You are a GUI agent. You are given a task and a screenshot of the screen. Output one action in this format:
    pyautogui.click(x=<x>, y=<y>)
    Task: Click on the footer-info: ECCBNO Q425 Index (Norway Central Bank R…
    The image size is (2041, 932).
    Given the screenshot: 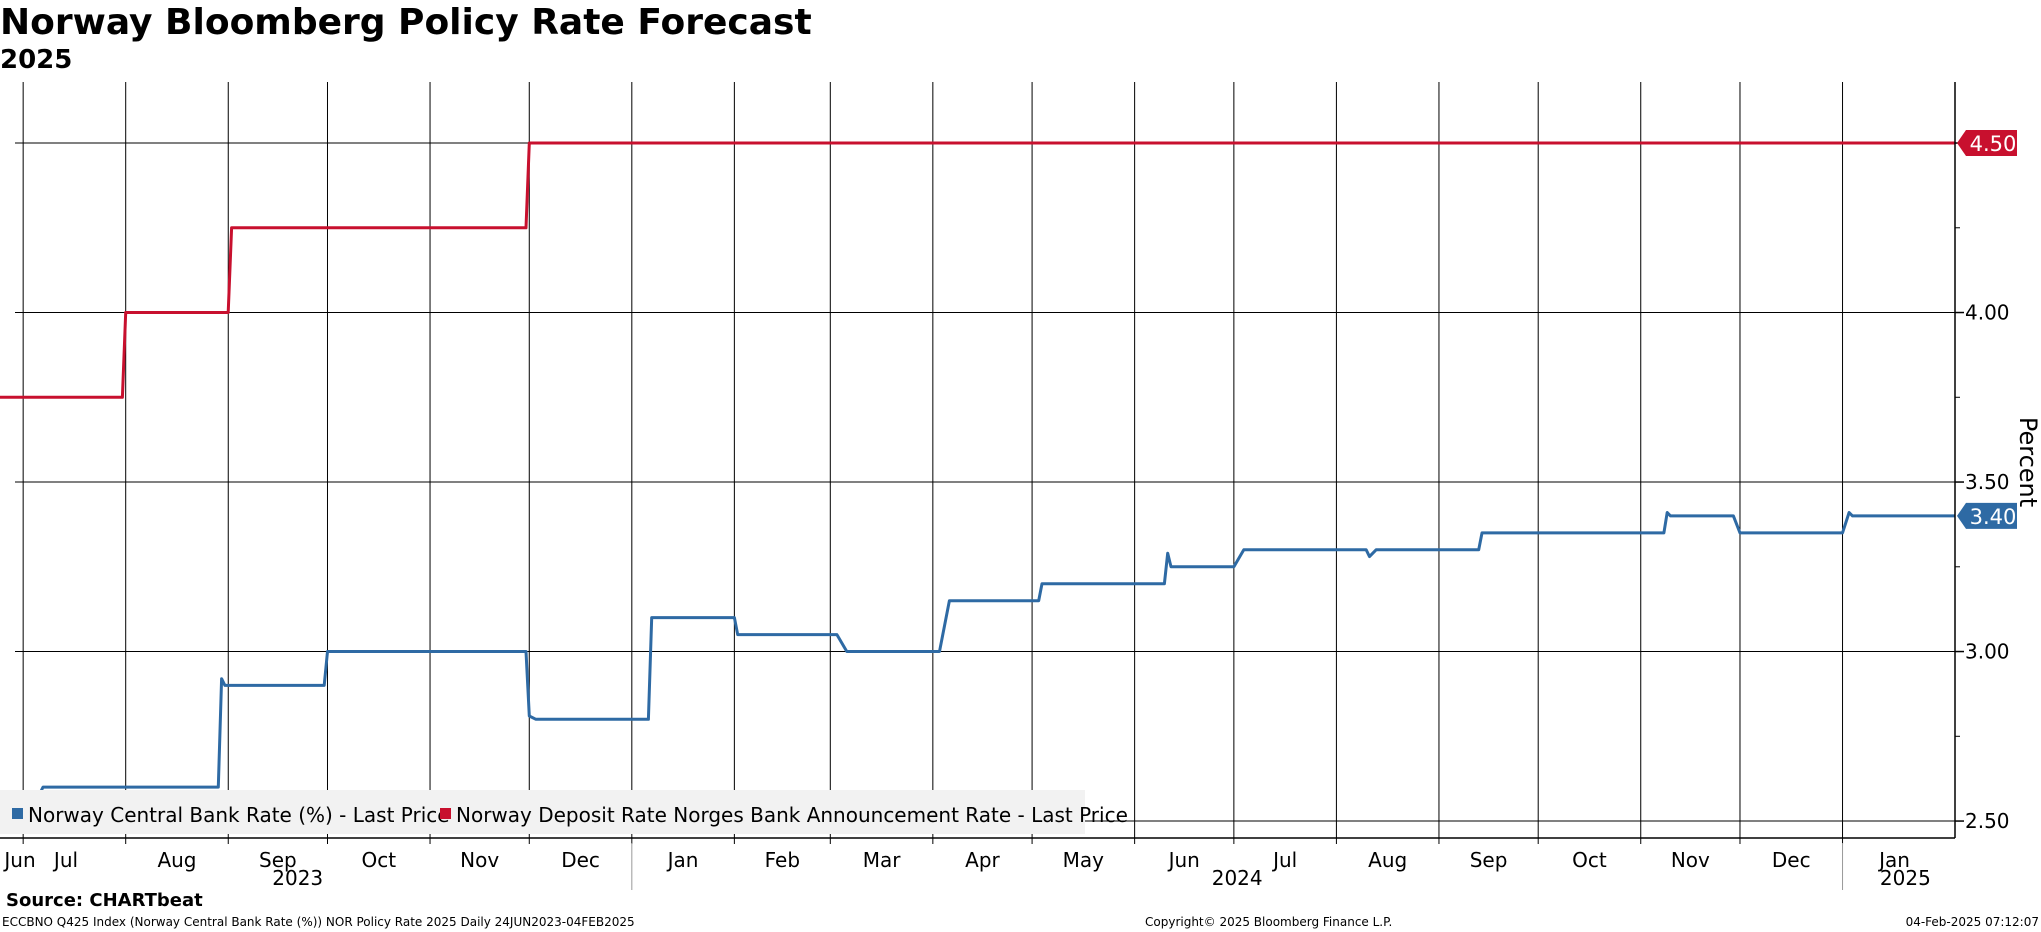 What is the action you would take?
    pyautogui.click(x=318, y=922)
    